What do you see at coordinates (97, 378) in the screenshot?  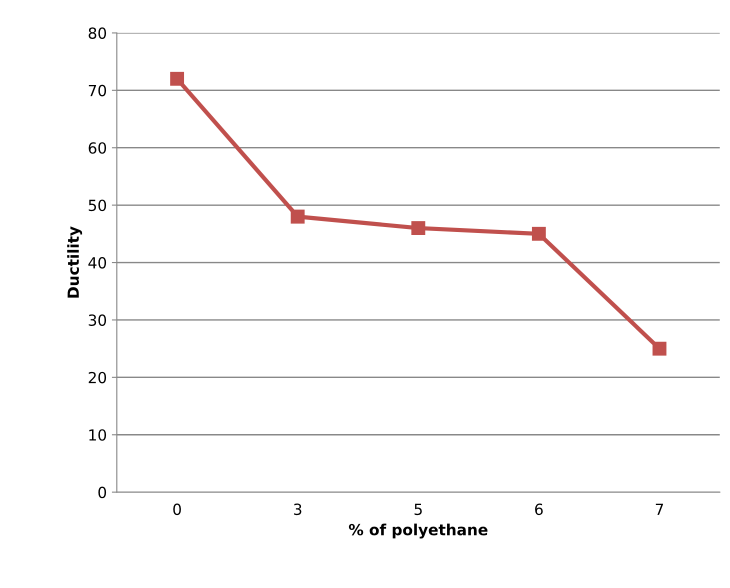 I see `y-tick-label: 20` at bounding box center [97, 378].